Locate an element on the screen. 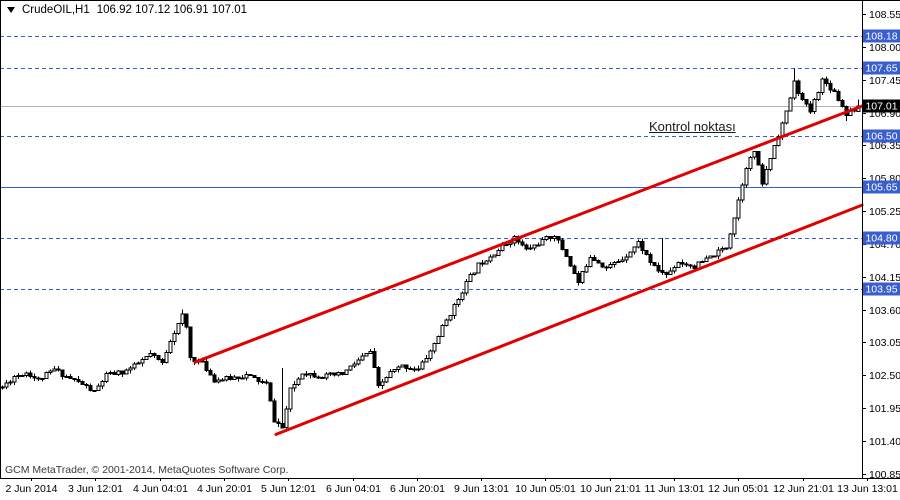 This screenshot has height=500, width=900. level-badge-104.8 is located at coordinates (881, 238).